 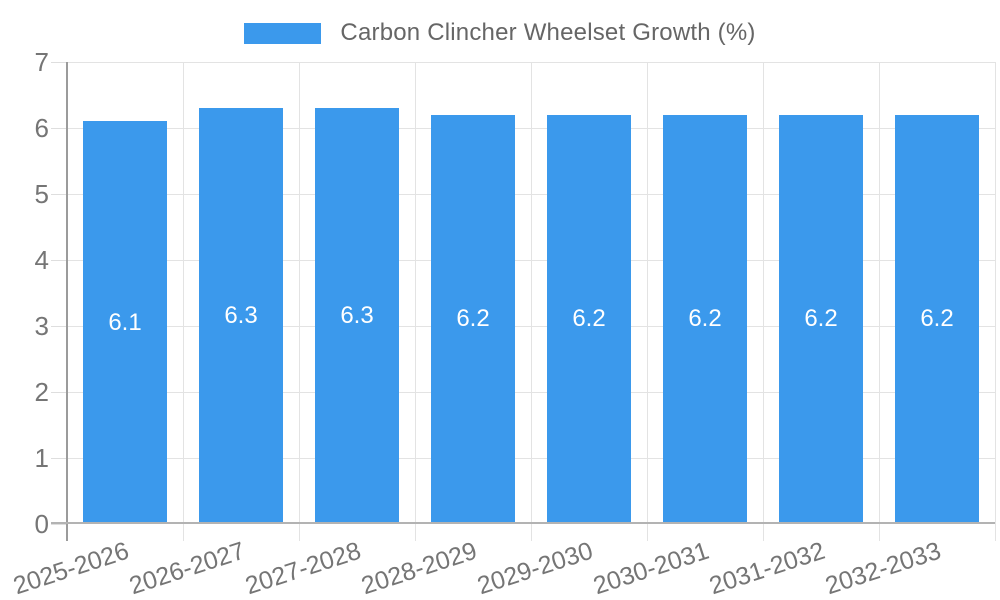 I want to click on y-axis-line, so click(x=67, y=301).